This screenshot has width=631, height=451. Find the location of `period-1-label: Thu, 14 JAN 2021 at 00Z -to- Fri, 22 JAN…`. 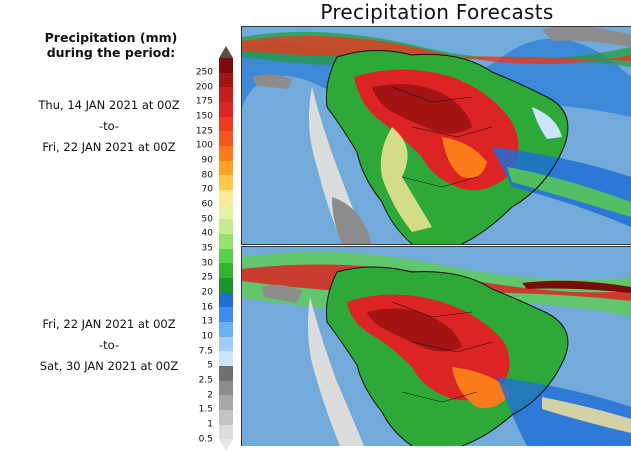

period-1-label: Thu, 14 JAN 2021 at 00Z -to- Fri, 22 JAN… is located at coordinates (109, 126).